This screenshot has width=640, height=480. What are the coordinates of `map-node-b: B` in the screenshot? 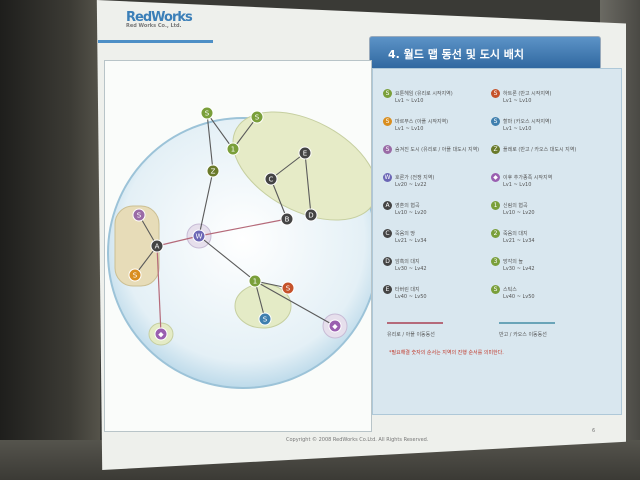 It's located at (287, 219).